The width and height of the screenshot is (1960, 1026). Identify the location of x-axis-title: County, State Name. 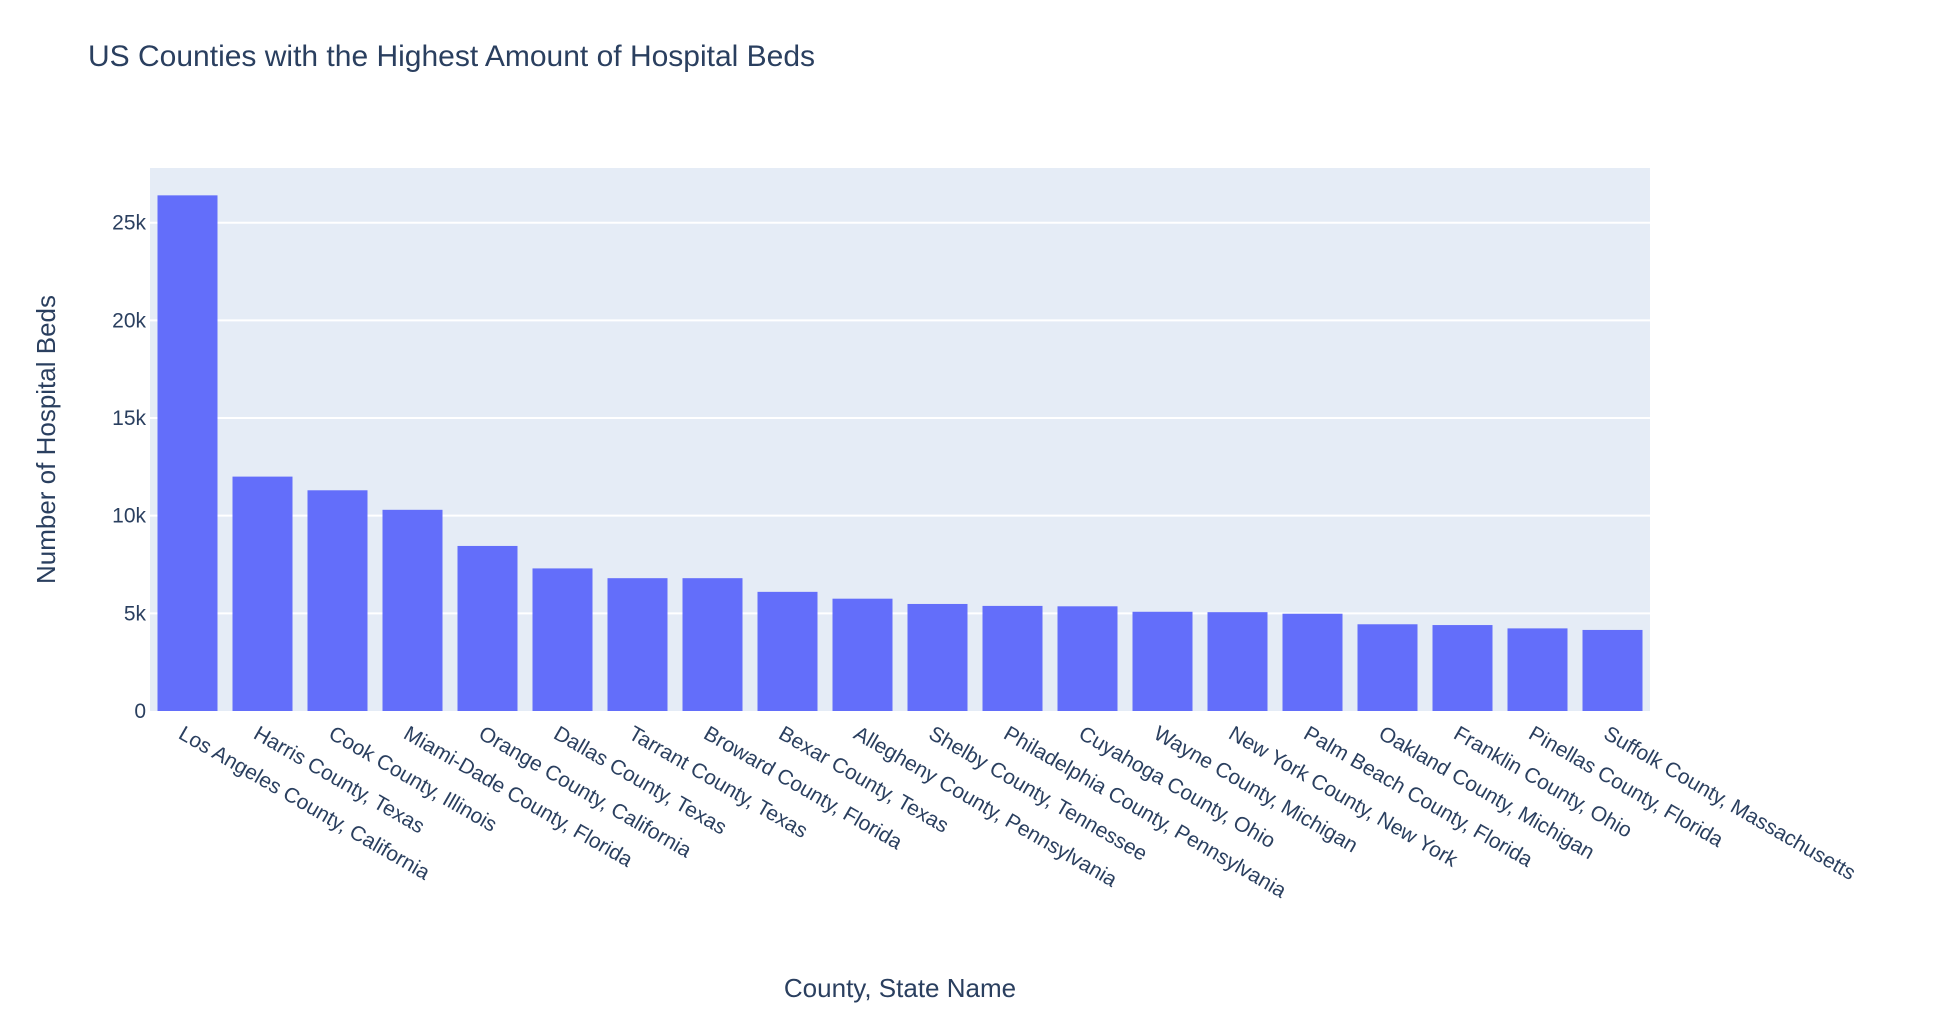
(900, 988).